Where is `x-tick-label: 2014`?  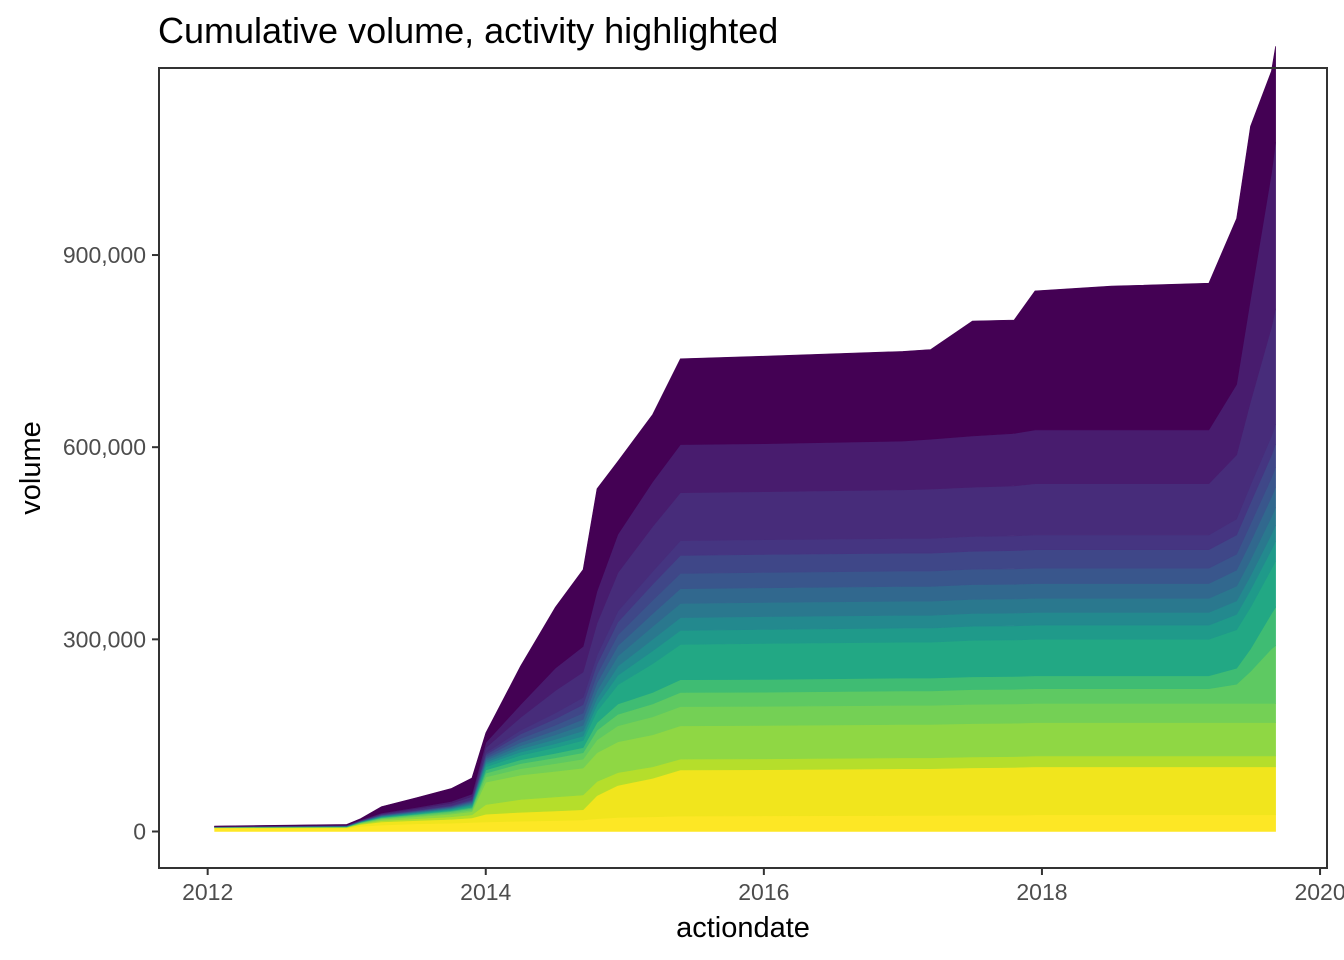 x-tick-label: 2014 is located at coordinates (485, 892).